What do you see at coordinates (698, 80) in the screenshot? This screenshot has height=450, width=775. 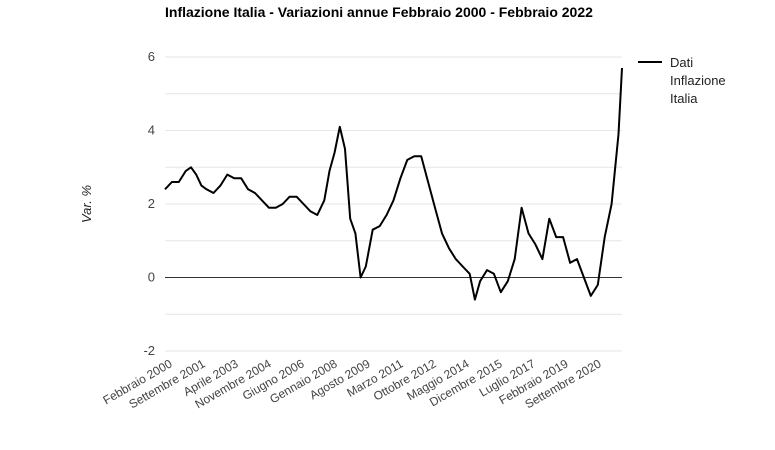 I see `legend-label: Dati Inflazione Italia` at bounding box center [698, 80].